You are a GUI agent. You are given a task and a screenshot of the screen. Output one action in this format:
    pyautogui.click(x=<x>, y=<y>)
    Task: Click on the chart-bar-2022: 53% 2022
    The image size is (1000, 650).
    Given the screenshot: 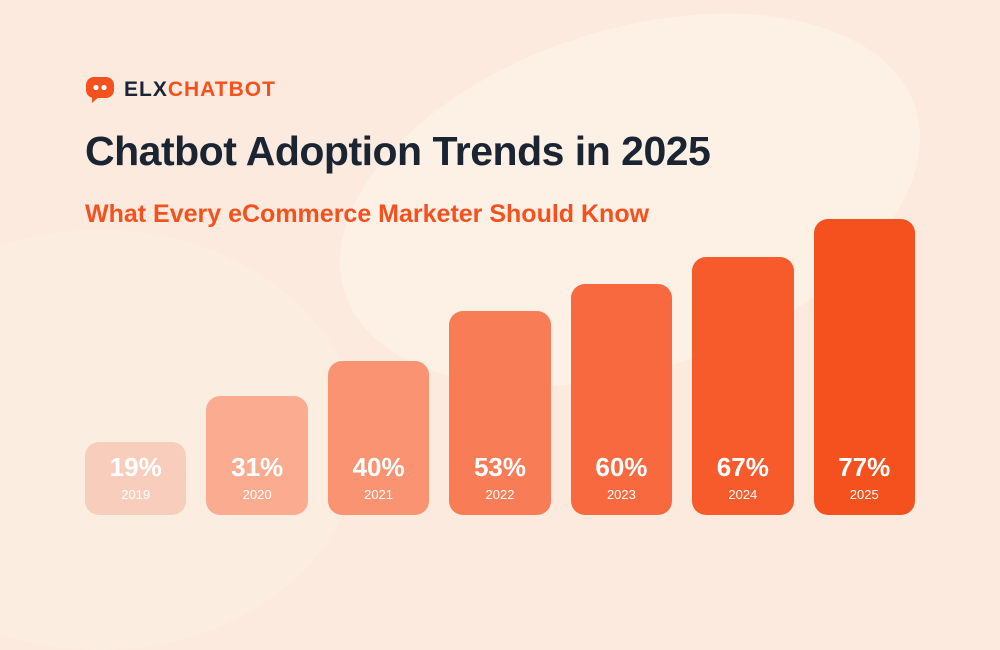 What is the action you would take?
    pyautogui.click(x=500, y=413)
    